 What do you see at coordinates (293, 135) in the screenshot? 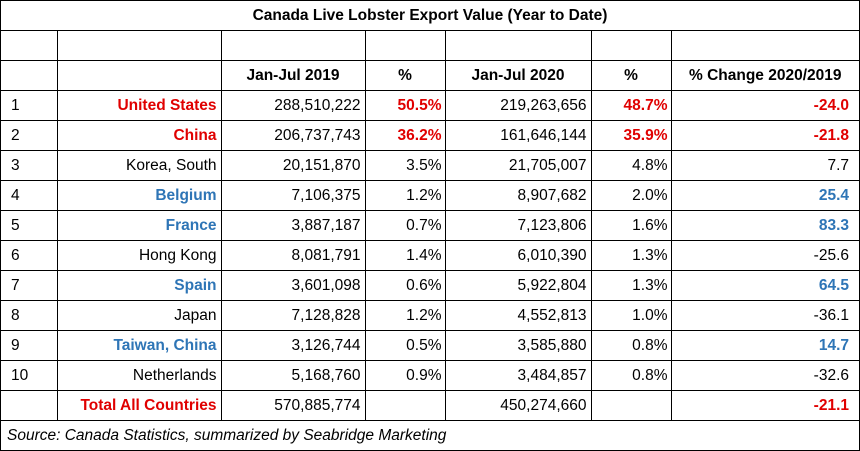
I see `value-2019-cell: 206,737,743` at bounding box center [293, 135].